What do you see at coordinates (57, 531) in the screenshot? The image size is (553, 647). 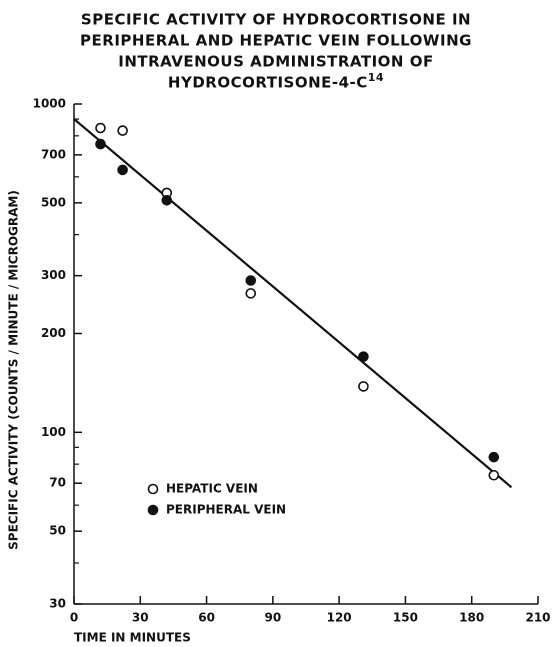 I see `y-tick-label: 50` at bounding box center [57, 531].